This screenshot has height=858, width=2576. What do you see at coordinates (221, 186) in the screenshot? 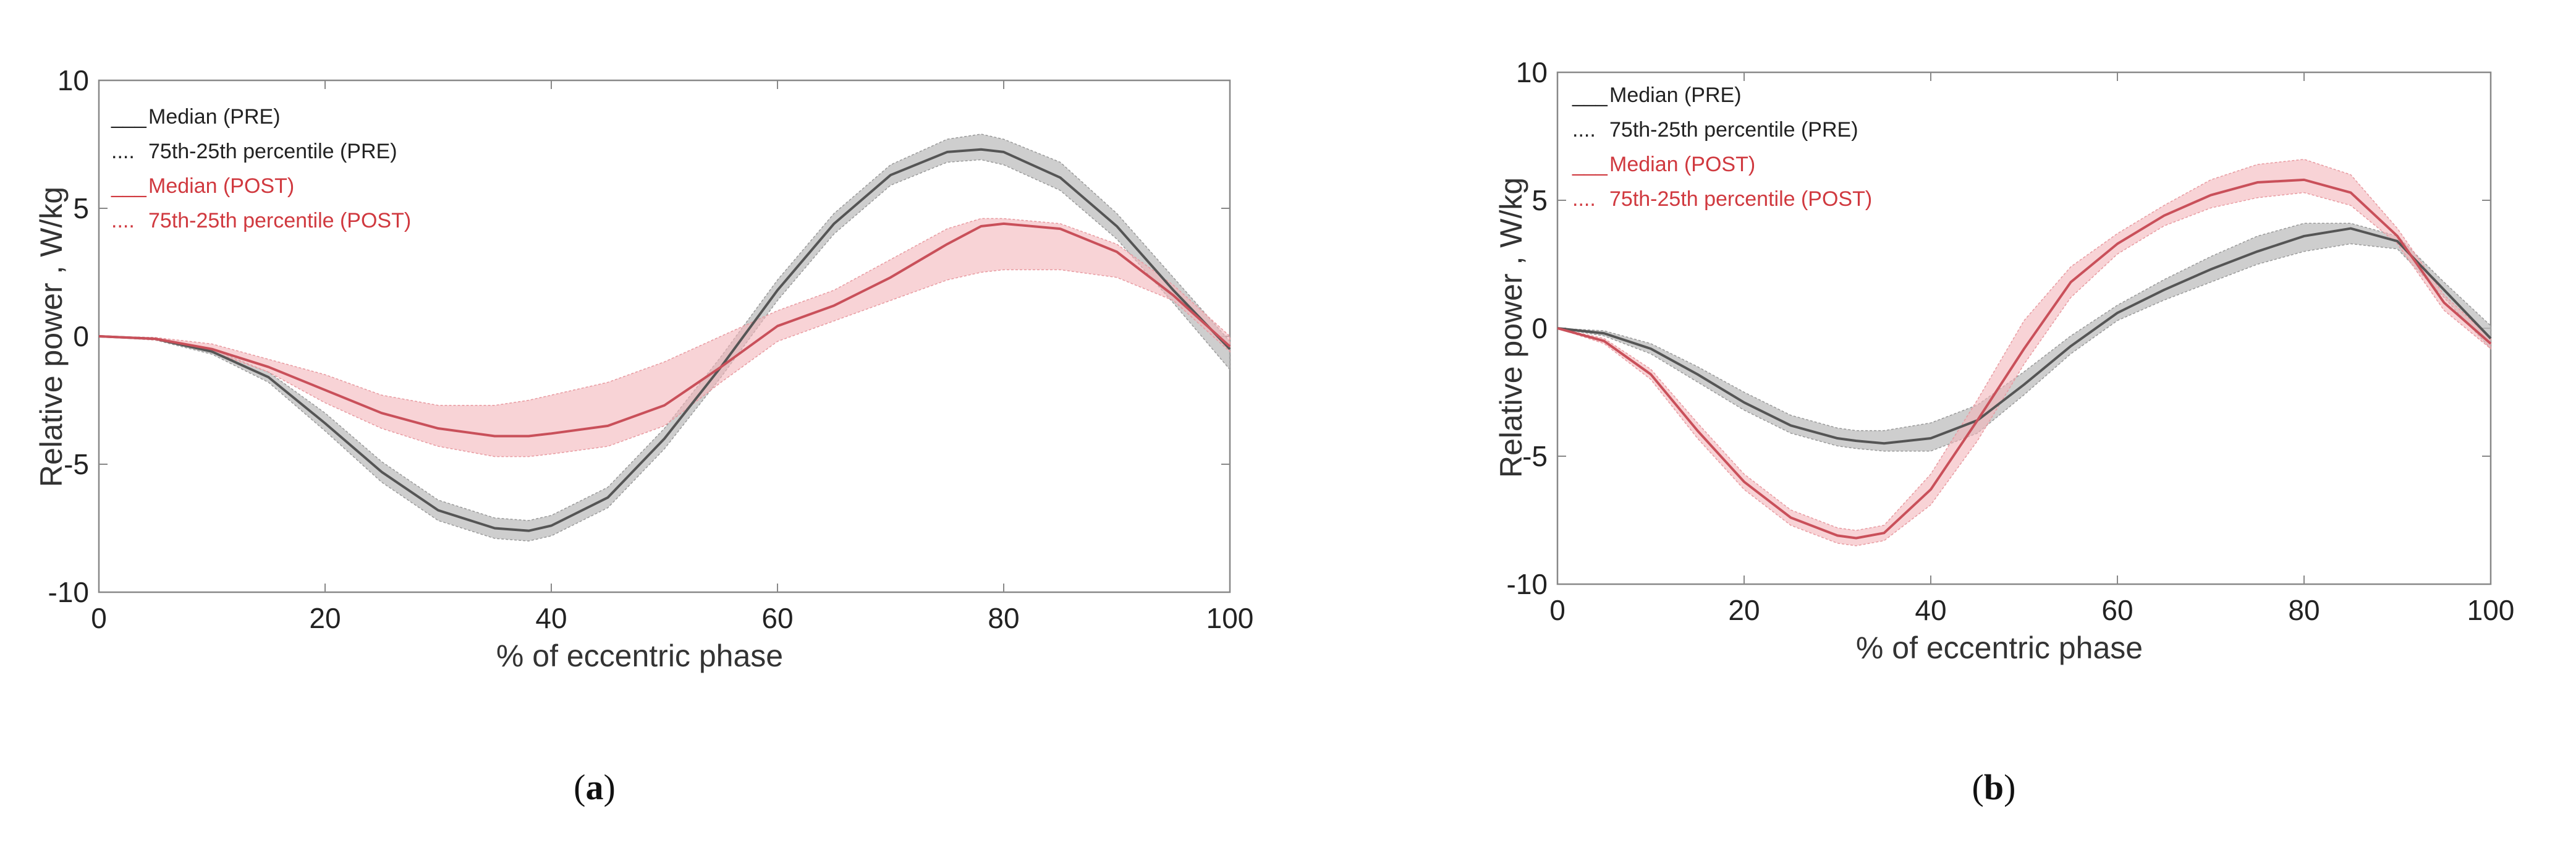
I see `legend-label-a-2: Median (POST)` at bounding box center [221, 186].